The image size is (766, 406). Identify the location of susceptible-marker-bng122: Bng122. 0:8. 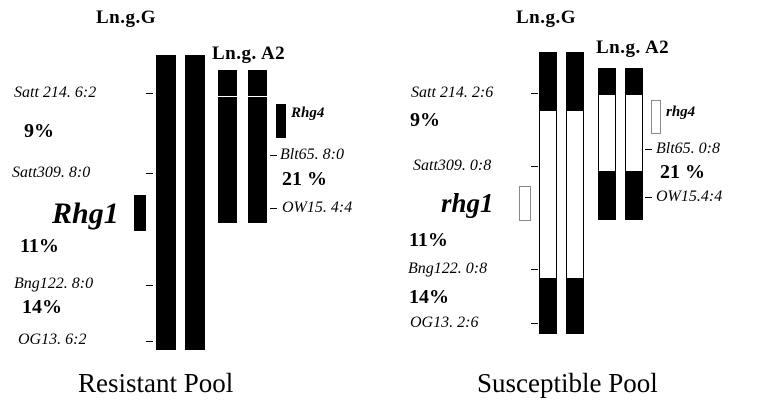
(448, 268).